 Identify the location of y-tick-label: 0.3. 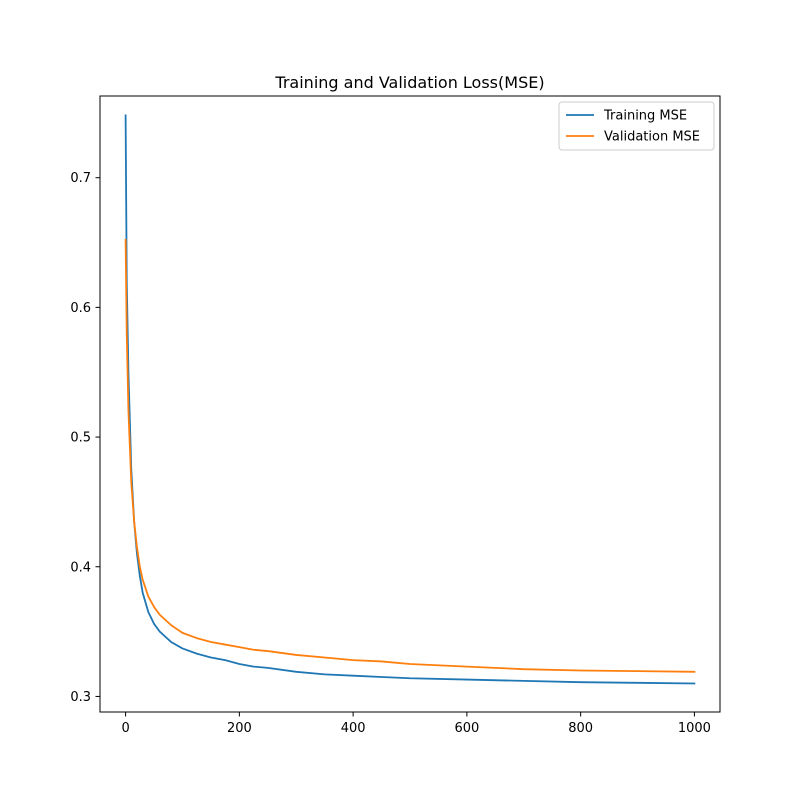
(80, 697).